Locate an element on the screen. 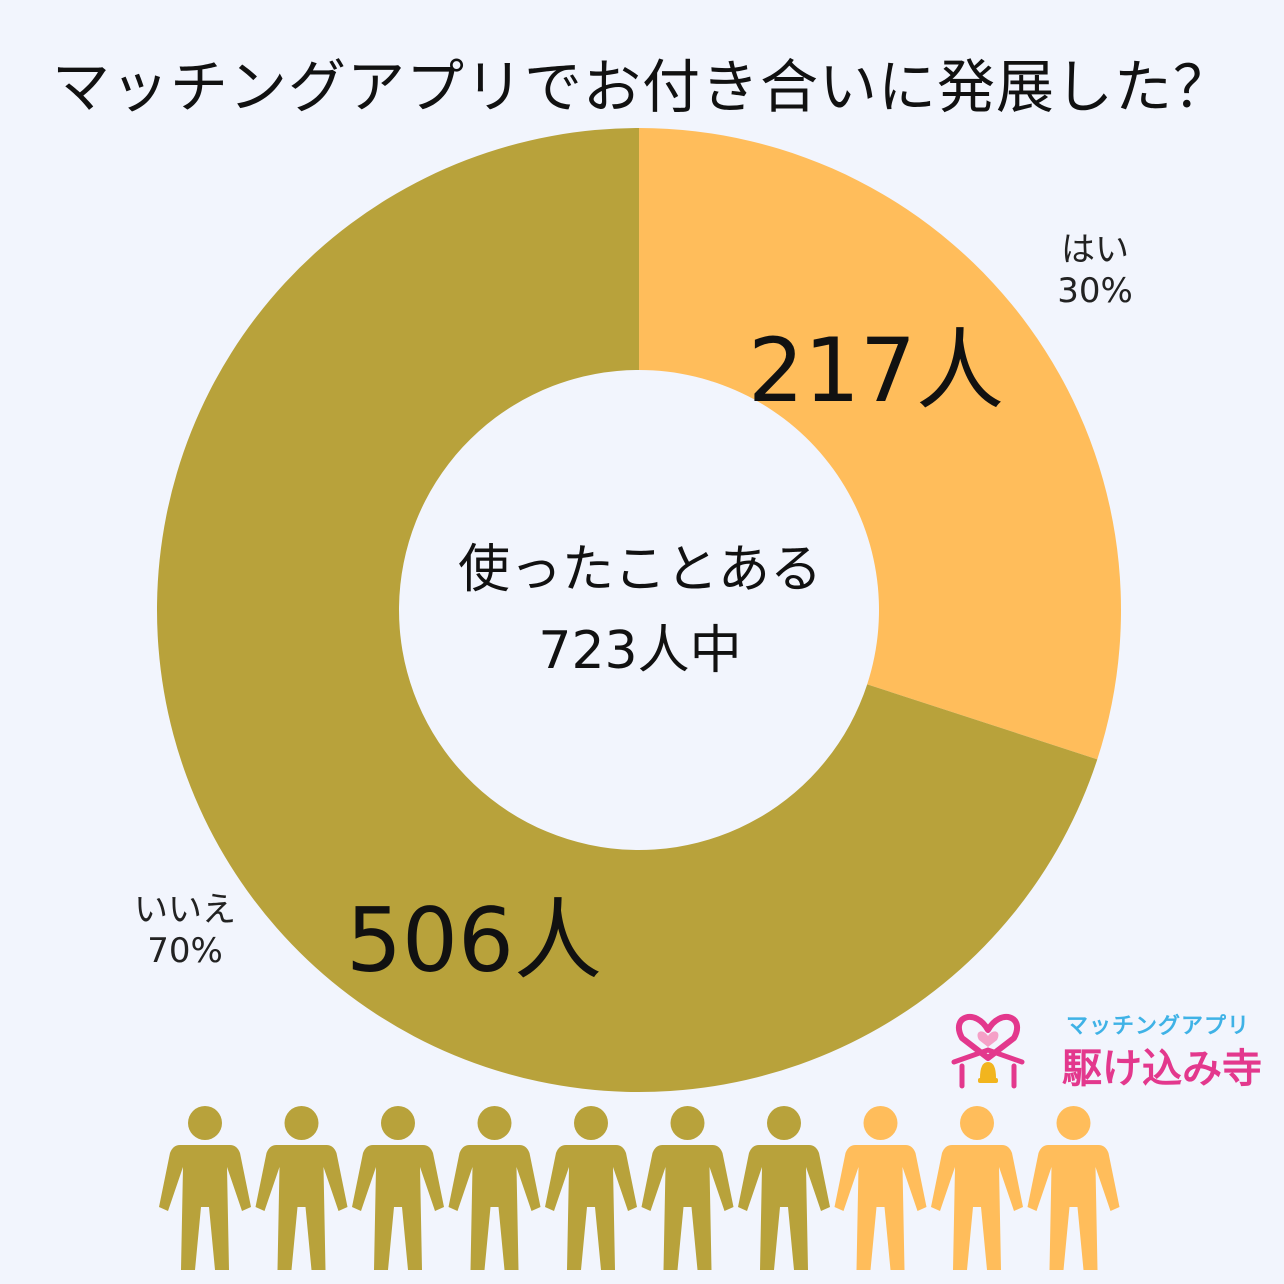 The height and width of the screenshot is (1284, 1284). logo-text-small: マッチングアプリ is located at coordinates (1158, 1026).